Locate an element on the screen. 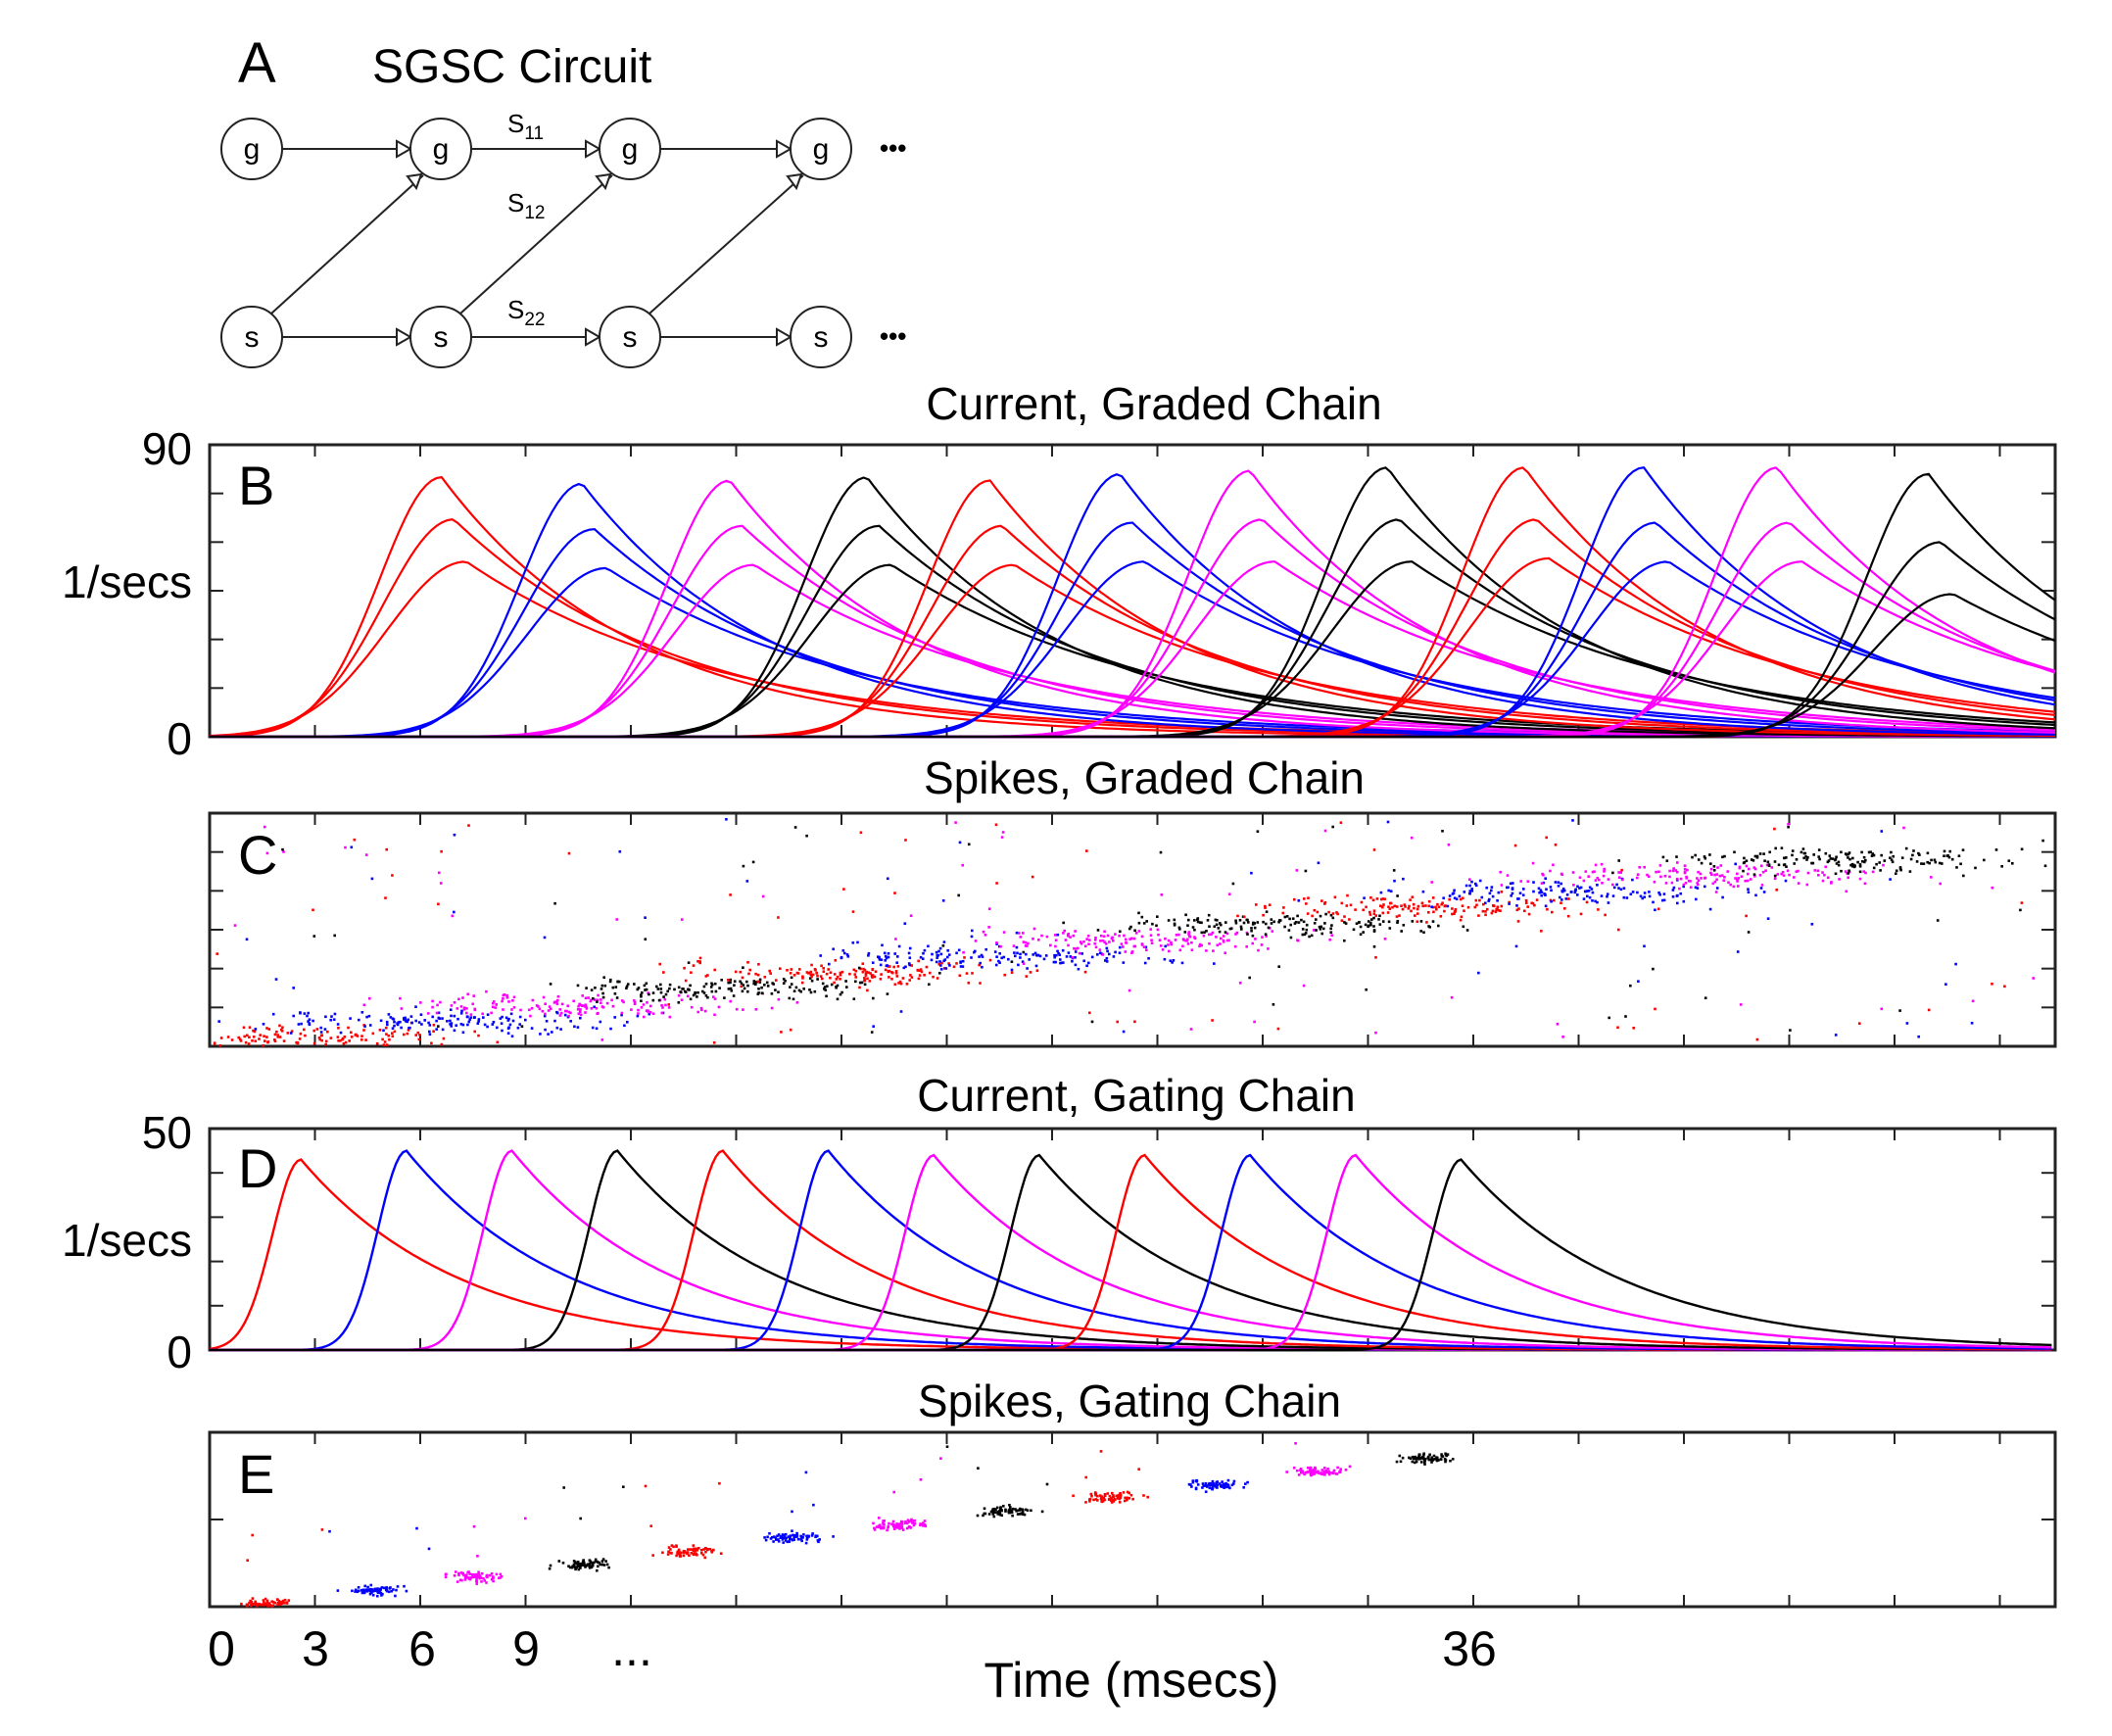  panel-c-title: Spikes, Graded Chain is located at coordinates (1144, 777).